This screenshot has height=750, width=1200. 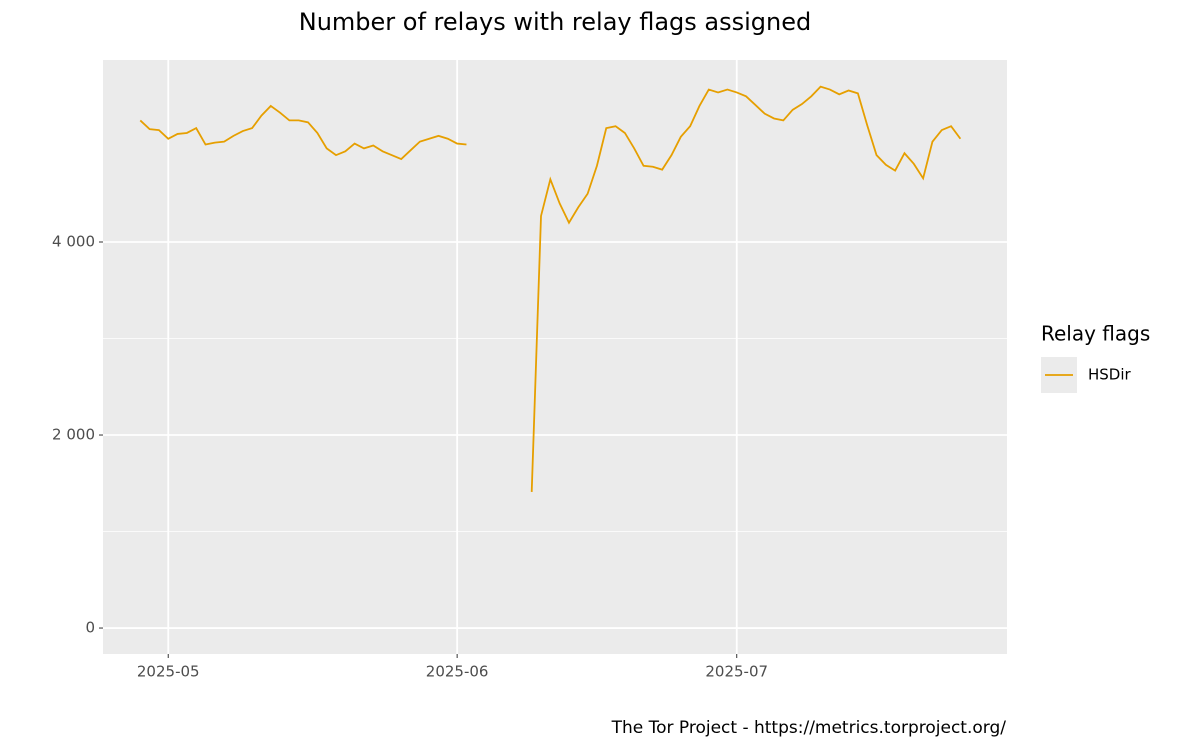 I want to click on x-tick-label: 2025-05, so click(x=168, y=672).